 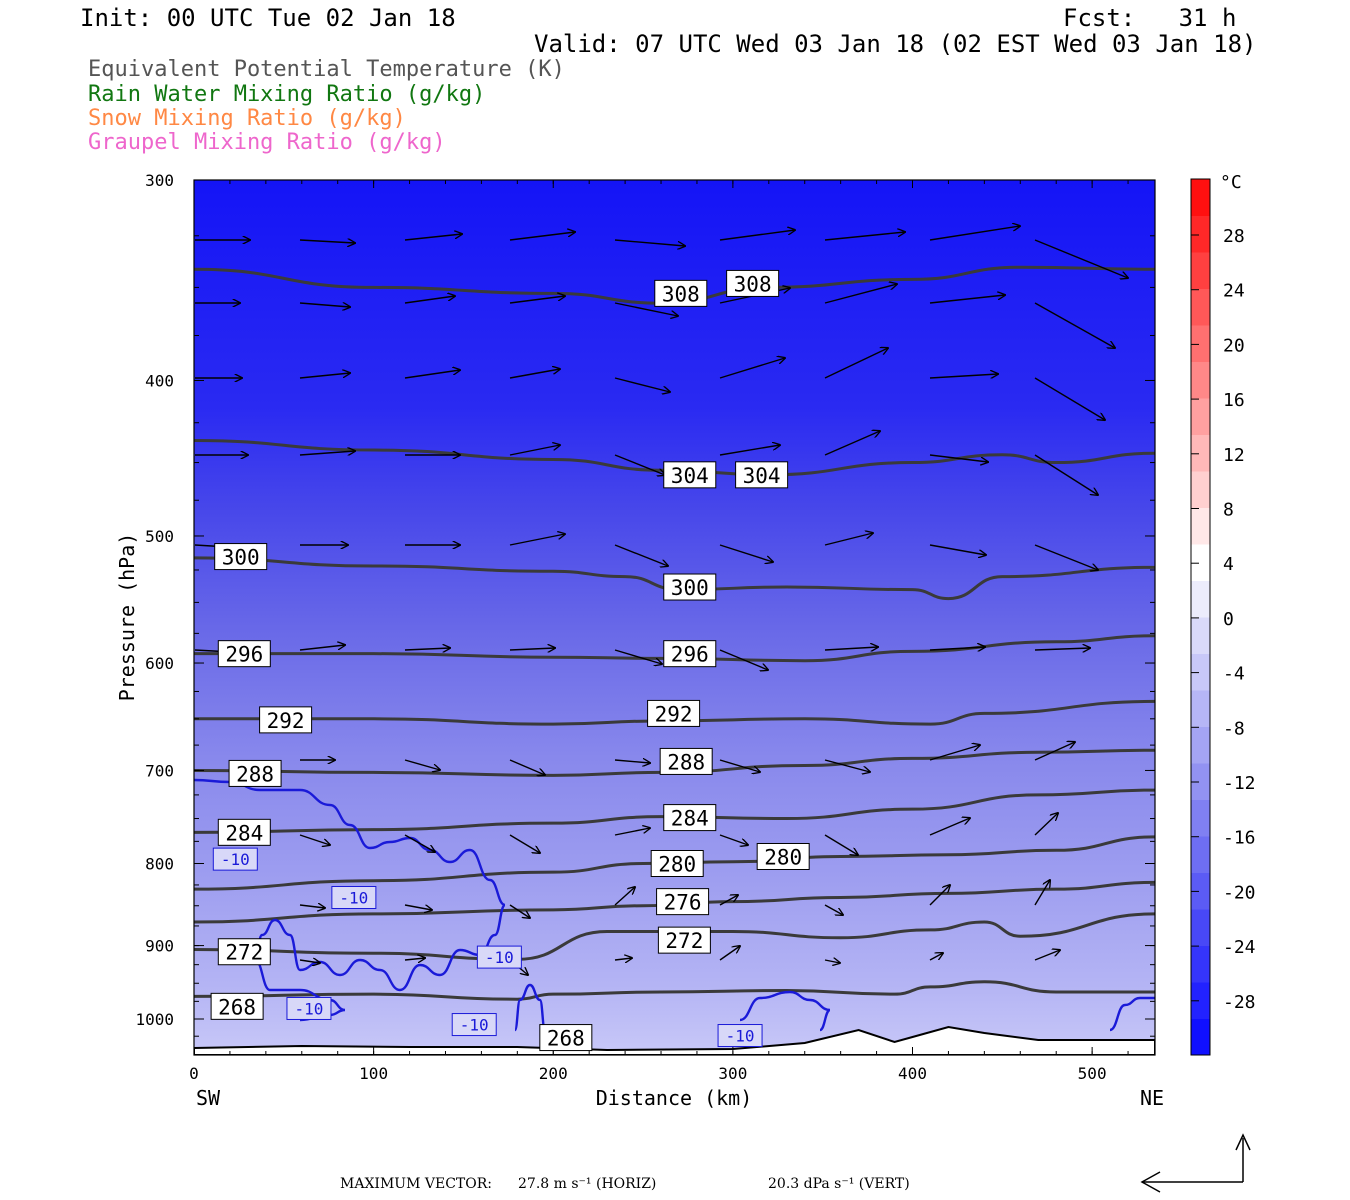 I want to click on contour-label-276: 276, so click(x=683, y=902).